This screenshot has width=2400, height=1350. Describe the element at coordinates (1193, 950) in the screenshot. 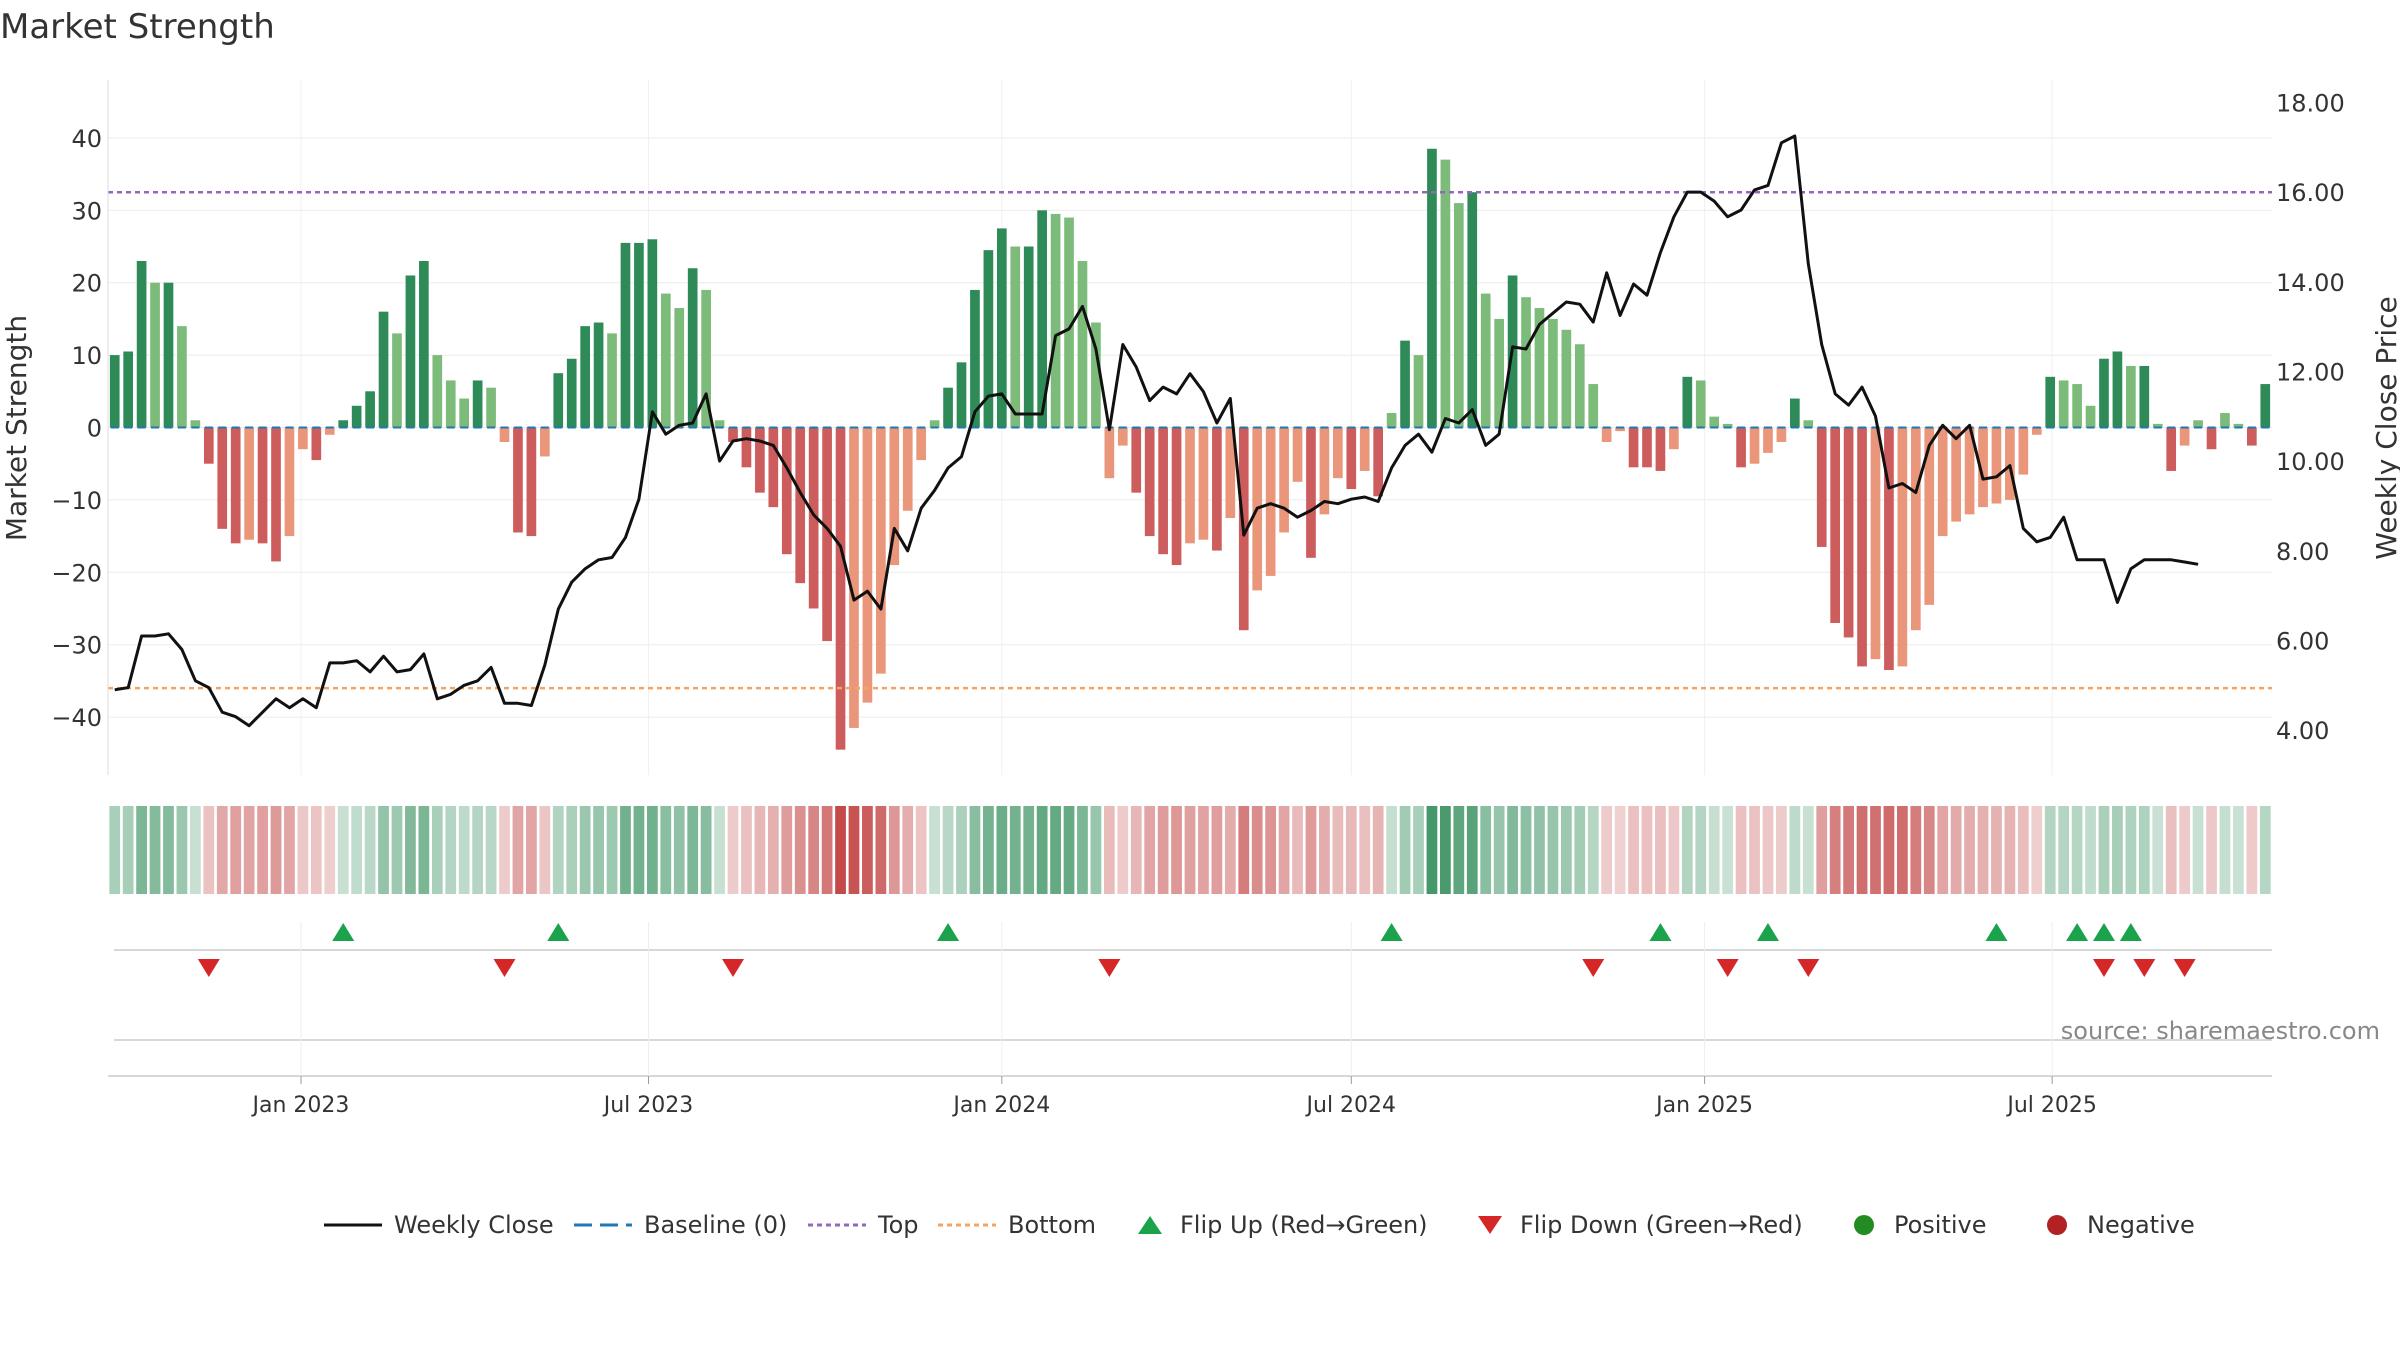

I see `flip-markers` at that location.